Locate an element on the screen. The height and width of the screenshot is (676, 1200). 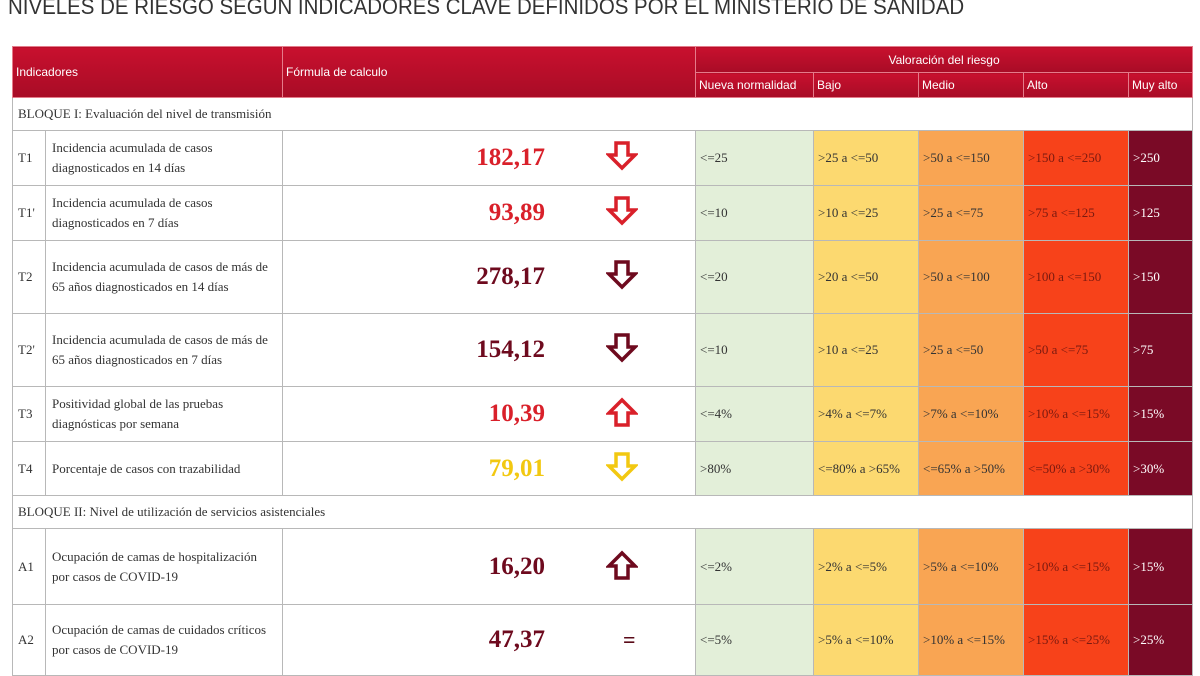
indicator-code: T2' is located at coordinates (29, 350).